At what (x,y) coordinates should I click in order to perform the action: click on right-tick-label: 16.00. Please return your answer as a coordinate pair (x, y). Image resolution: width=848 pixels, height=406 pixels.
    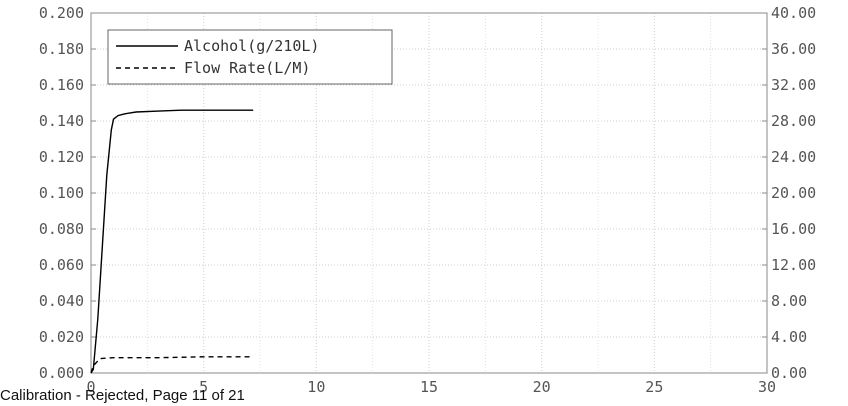
    Looking at the image, I should click on (793, 229).